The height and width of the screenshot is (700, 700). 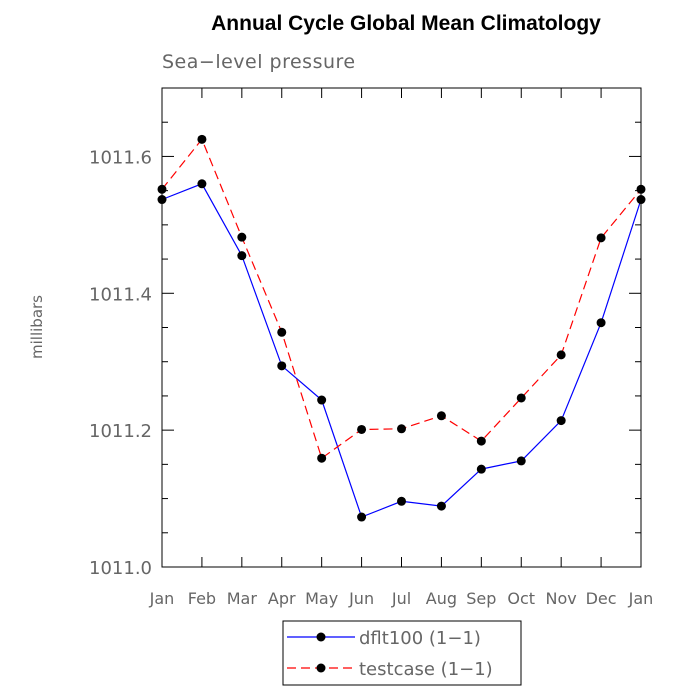 What do you see at coordinates (120, 568) in the screenshot?
I see `y-tick-label: 1011.0` at bounding box center [120, 568].